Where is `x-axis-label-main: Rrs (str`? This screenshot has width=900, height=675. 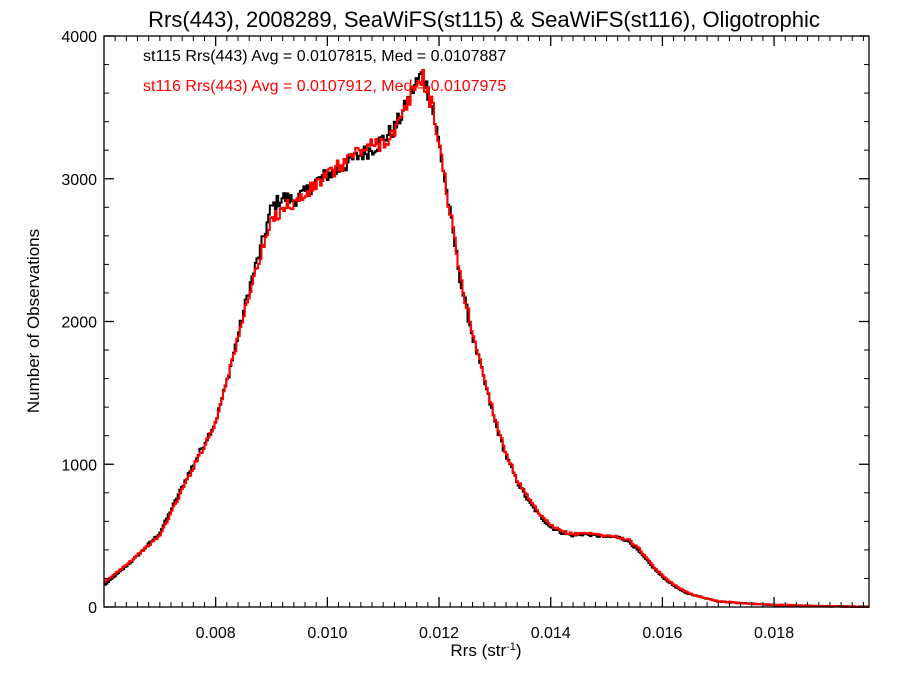
x-axis-label-main: Rrs (str is located at coordinates (478, 650).